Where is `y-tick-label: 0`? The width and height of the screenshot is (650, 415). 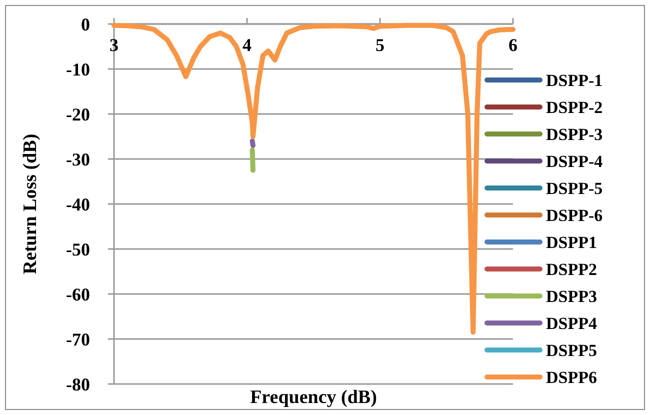
y-tick-label: 0 is located at coordinates (85, 24).